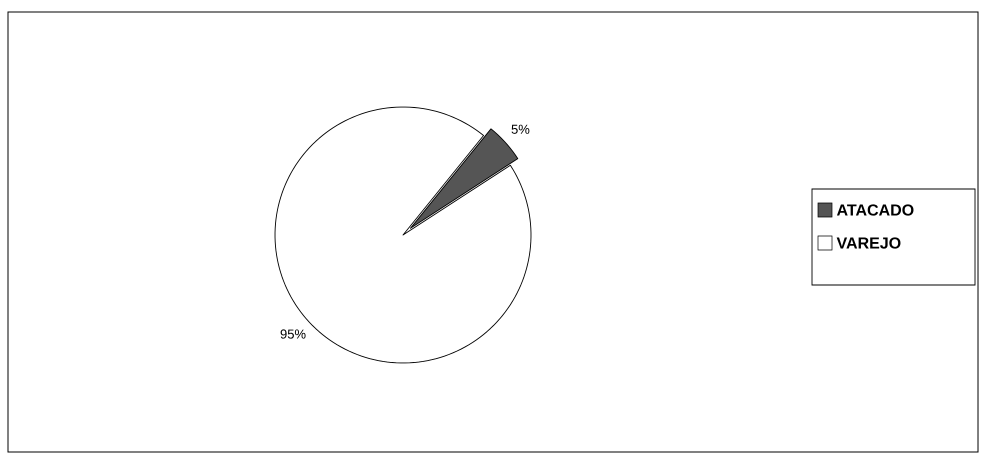 This screenshot has width=986, height=459. Describe the element at coordinates (875, 210) in the screenshot. I see `legend-label: ATACADO` at that location.